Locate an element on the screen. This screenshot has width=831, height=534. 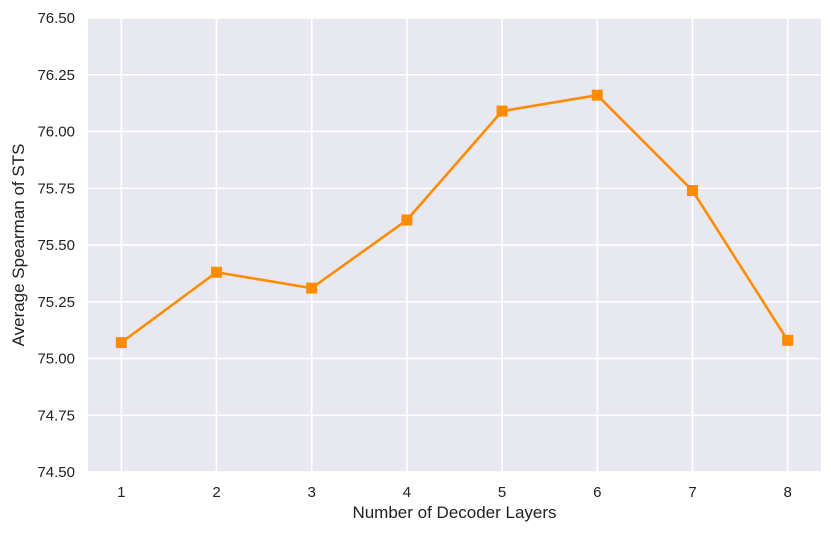
y-tick-label: 76.00 is located at coordinates (56, 132).